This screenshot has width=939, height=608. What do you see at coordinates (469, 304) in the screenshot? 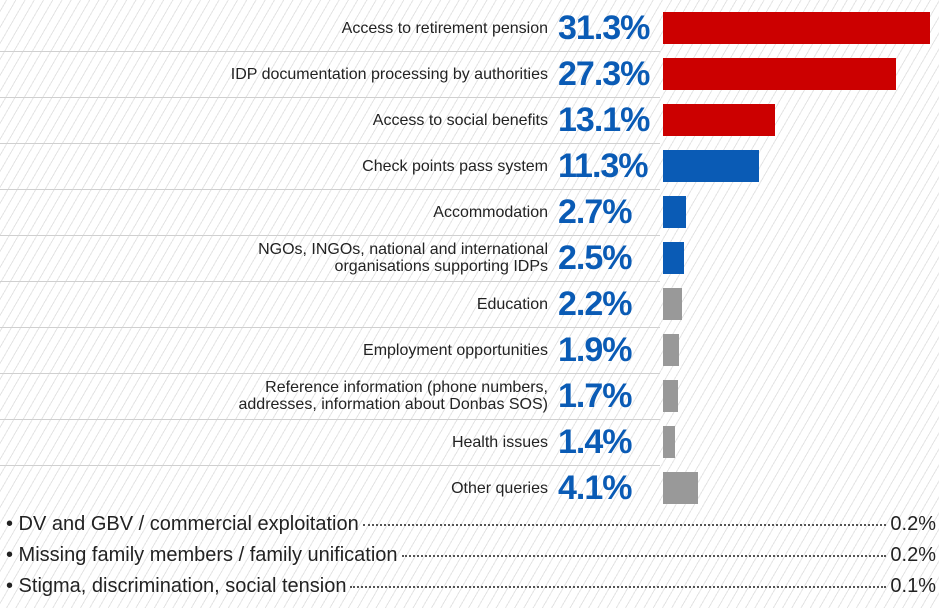
I see `bar-row: Education 2.2%` at bounding box center [469, 304].